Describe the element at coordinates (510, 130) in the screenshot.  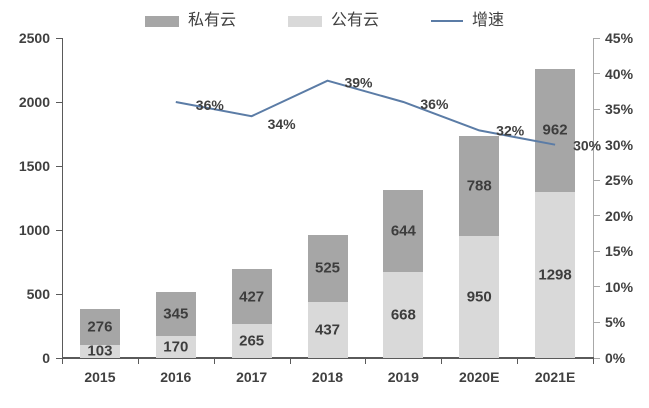
I see `growth-rate-point-label: 32%` at that location.